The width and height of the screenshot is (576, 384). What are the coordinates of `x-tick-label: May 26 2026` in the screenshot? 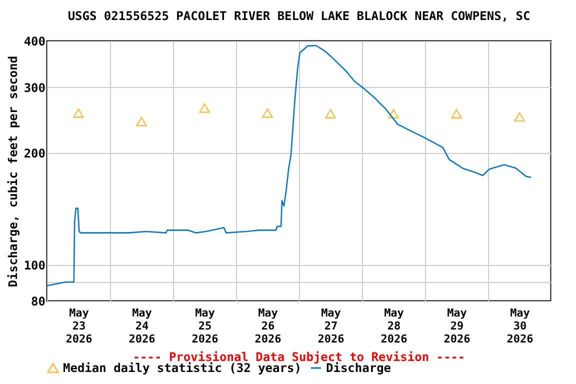 It's located at (268, 326).